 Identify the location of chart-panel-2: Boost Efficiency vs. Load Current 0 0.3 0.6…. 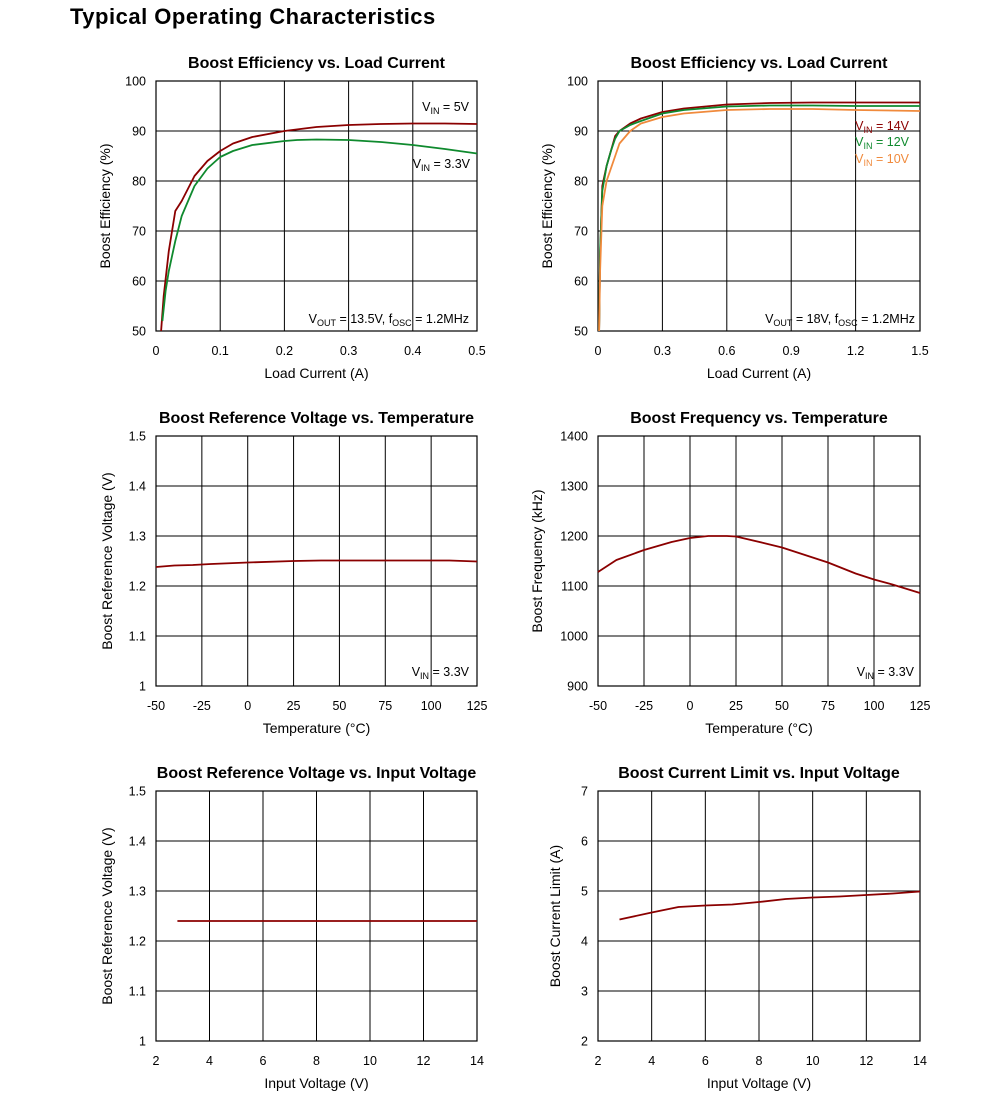
(734, 218).